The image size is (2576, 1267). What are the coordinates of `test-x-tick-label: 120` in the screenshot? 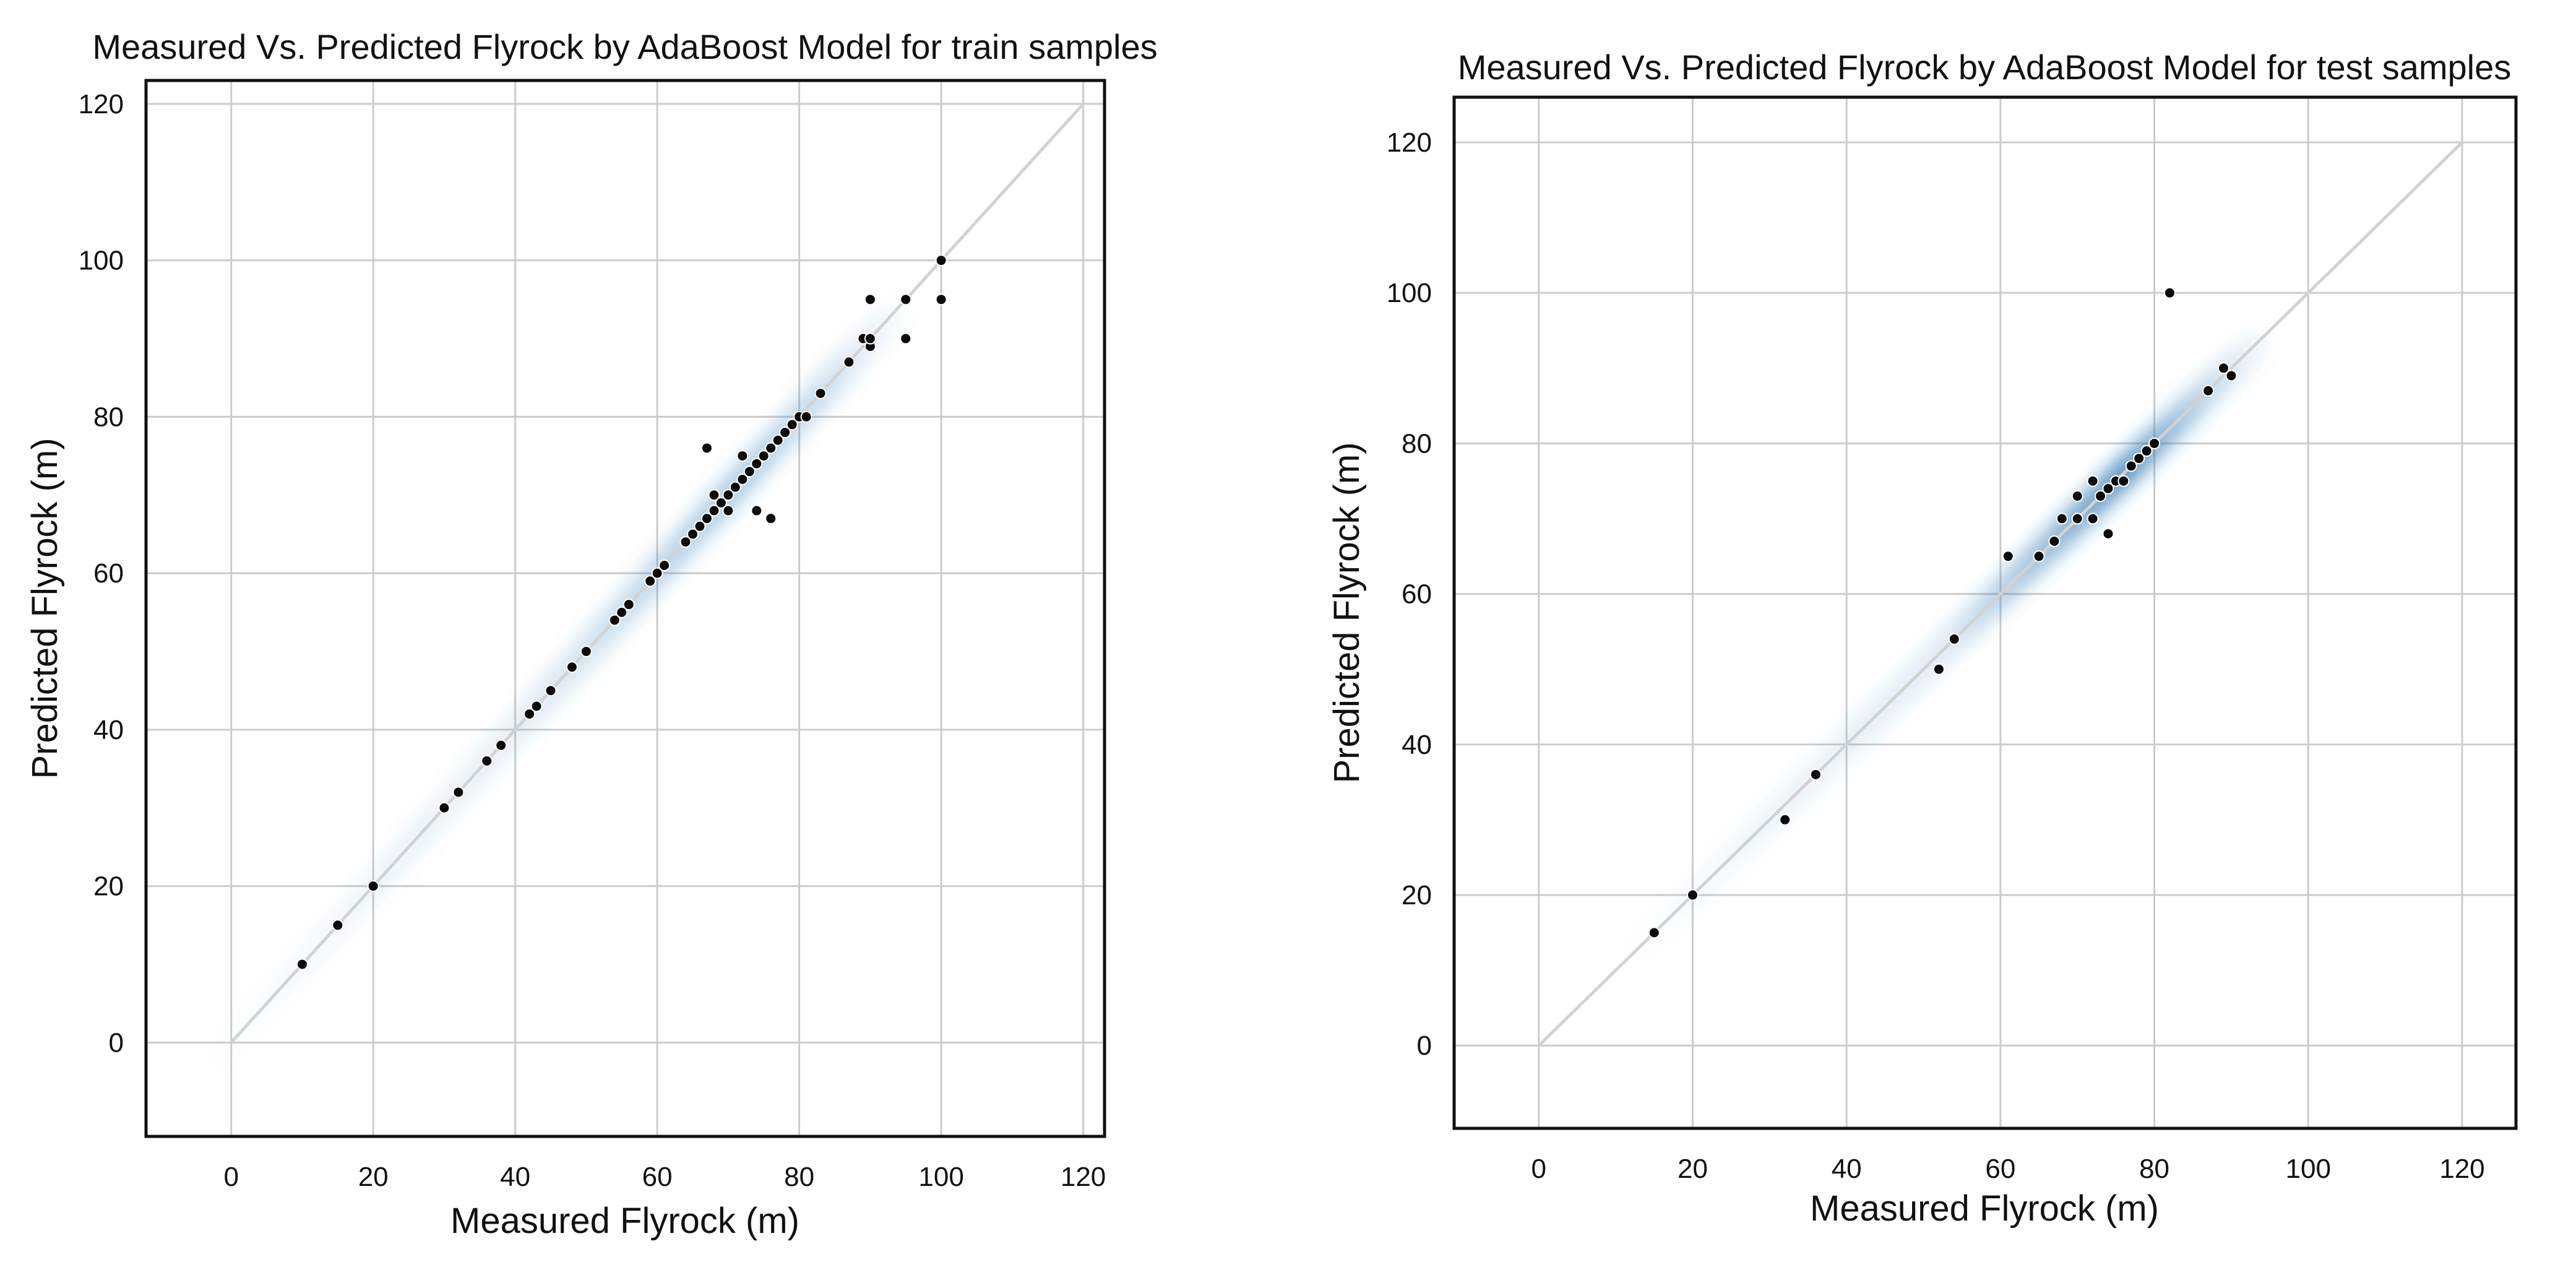 It's located at (2461, 1169).